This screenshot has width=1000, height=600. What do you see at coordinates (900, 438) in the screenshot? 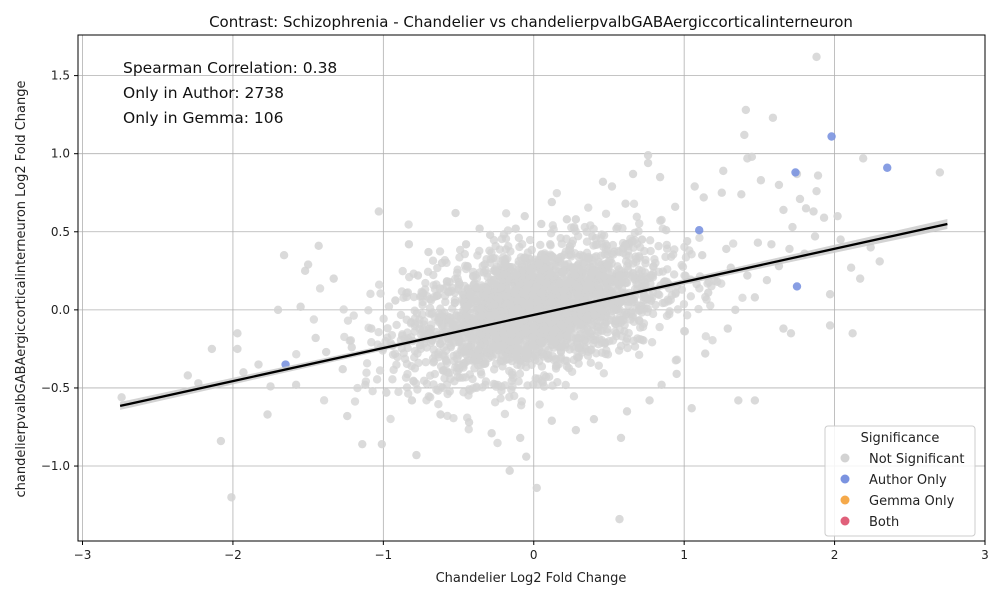
I see `legend-title: Significance` at bounding box center [900, 438].